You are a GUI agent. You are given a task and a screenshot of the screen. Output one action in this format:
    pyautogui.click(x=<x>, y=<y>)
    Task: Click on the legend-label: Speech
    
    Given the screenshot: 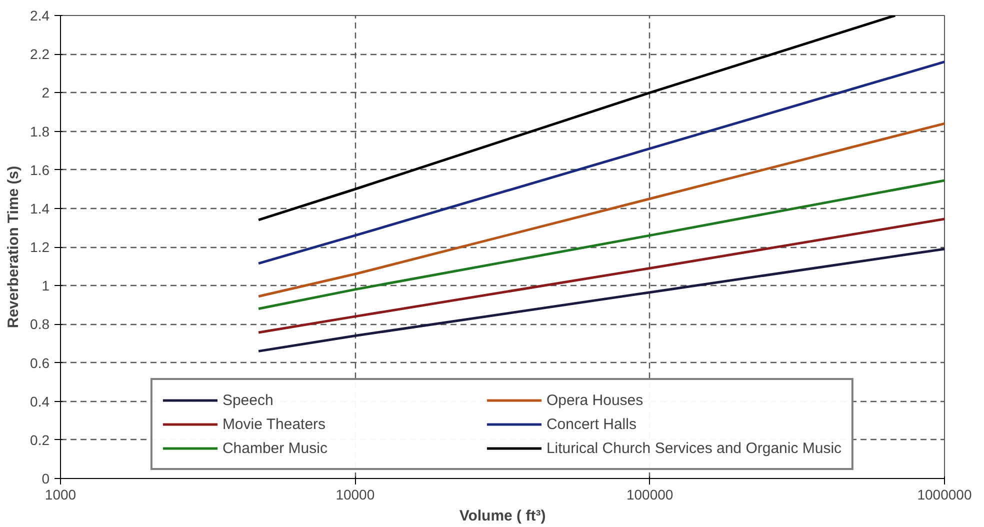 What is the action you would take?
    pyautogui.click(x=248, y=400)
    